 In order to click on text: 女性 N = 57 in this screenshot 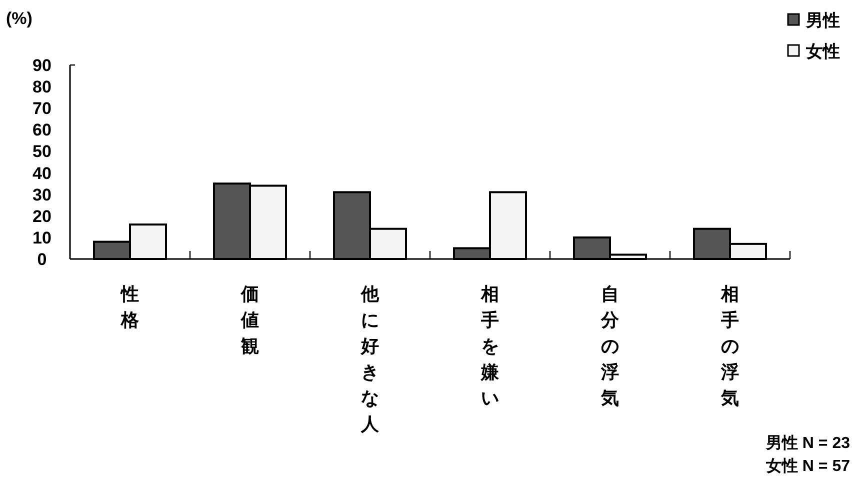, I will do `click(807, 466)`.